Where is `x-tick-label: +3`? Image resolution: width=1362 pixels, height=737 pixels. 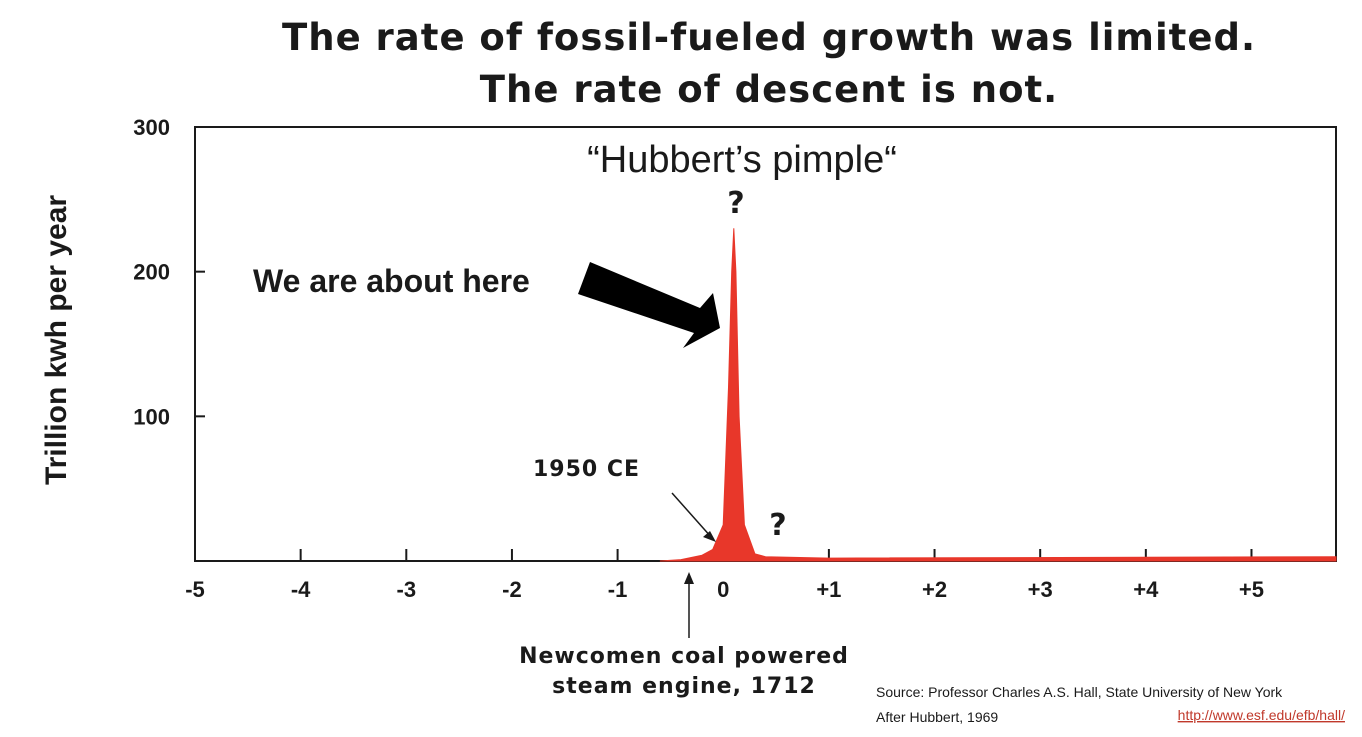 x-tick-label: +3 is located at coordinates (1040, 589).